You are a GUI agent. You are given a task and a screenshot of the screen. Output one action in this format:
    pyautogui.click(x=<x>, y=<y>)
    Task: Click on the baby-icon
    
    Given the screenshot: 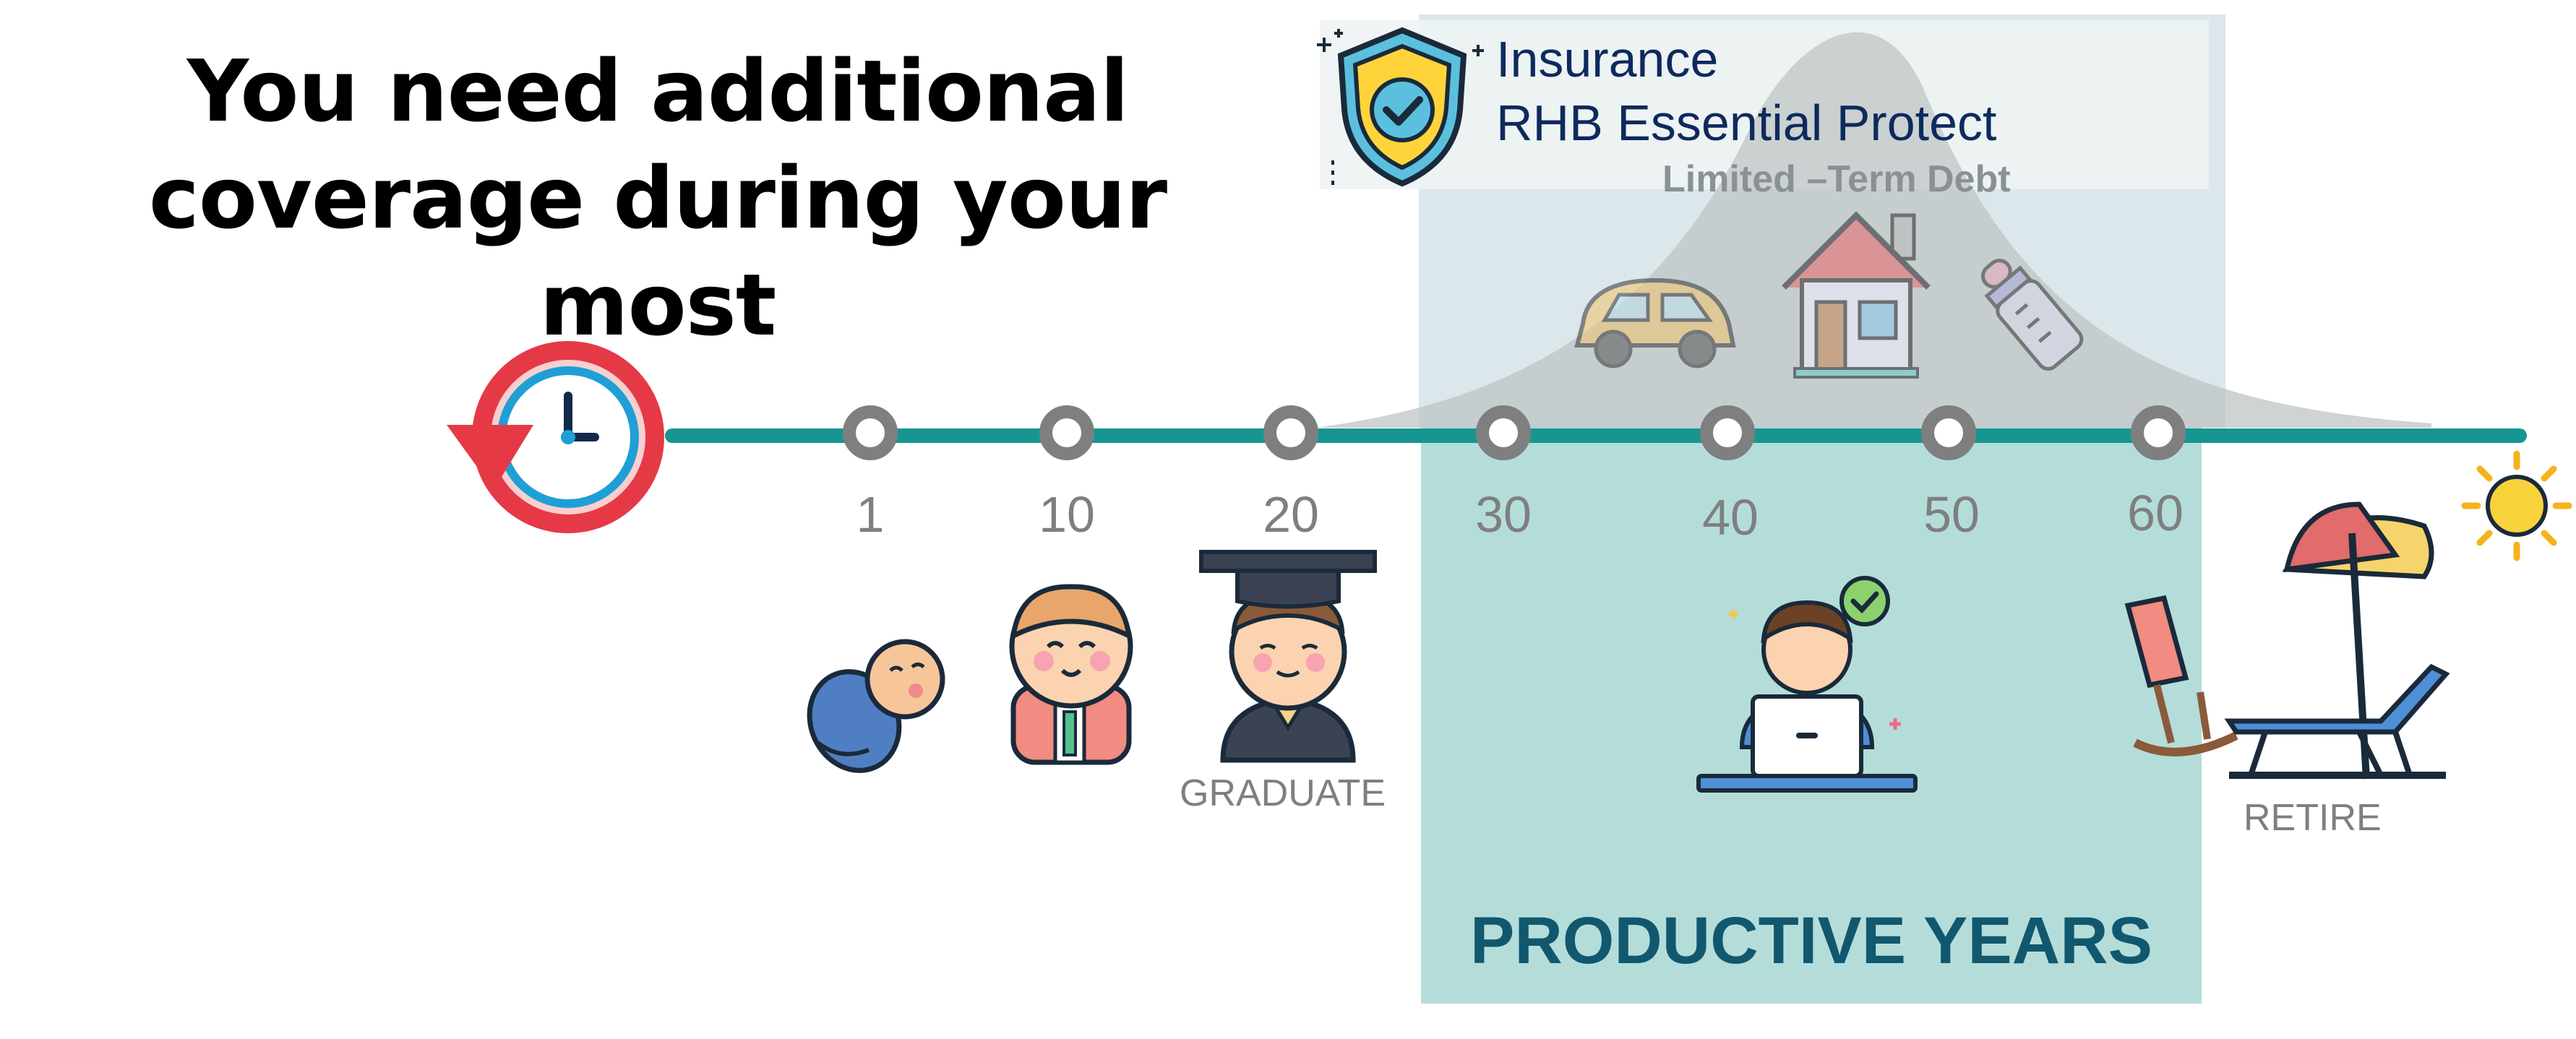 What is the action you would take?
    pyautogui.click(x=876, y=706)
    